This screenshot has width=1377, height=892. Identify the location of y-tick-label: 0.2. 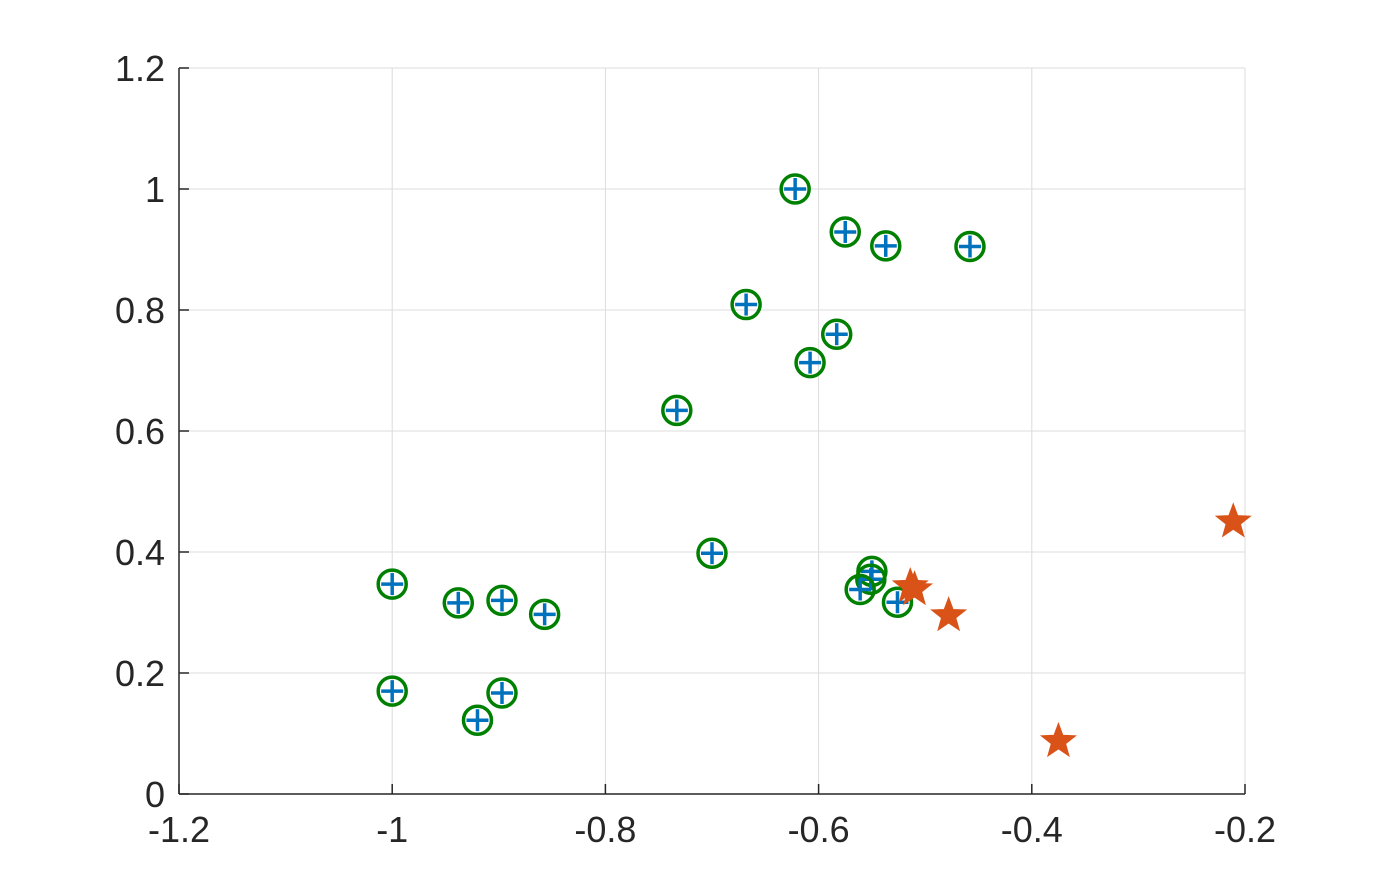
(140, 673).